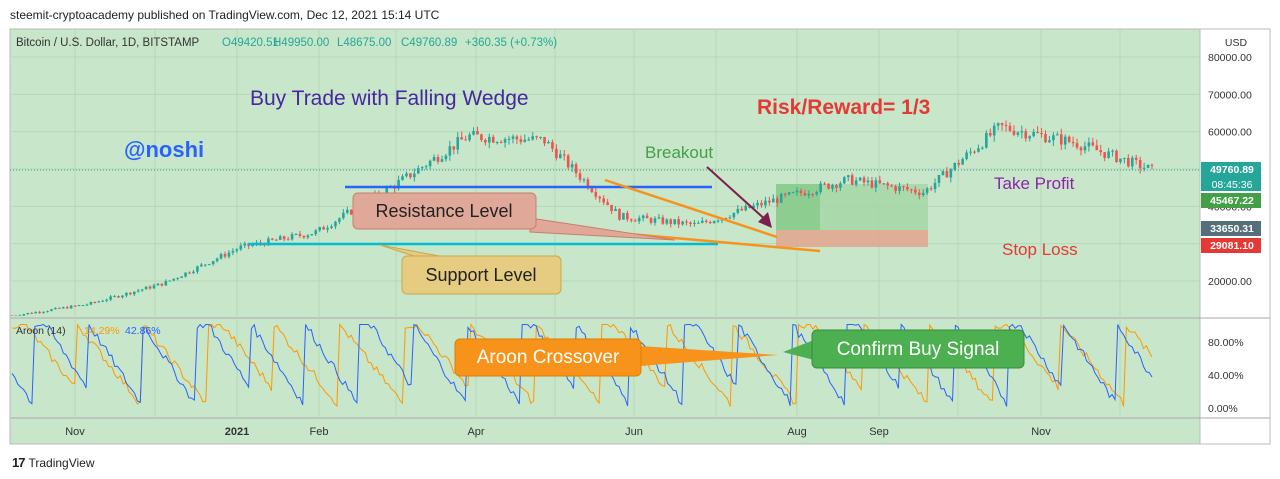 The width and height of the screenshot is (1280, 479). What do you see at coordinates (605, 431) in the screenshot?
I see `time-axis-bg` at bounding box center [605, 431].